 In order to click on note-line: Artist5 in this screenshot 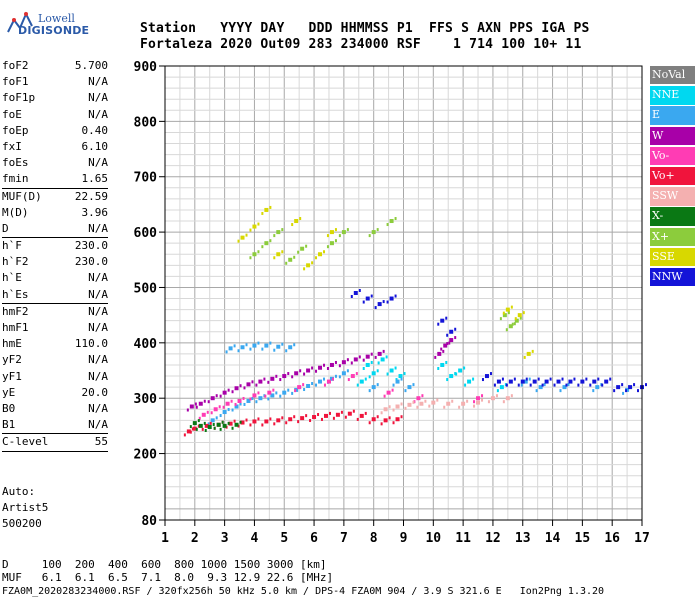, I will do `click(25, 507)`.